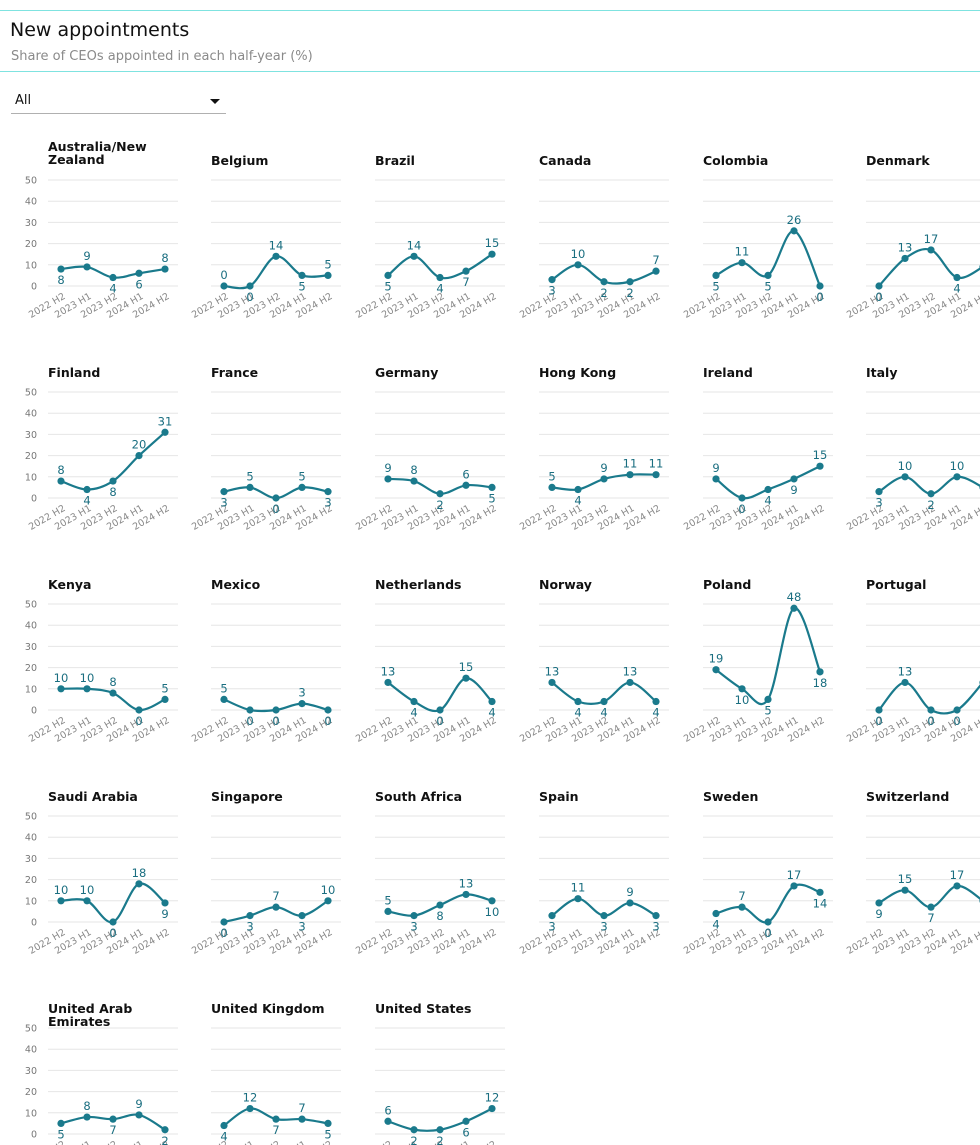  Describe the element at coordinates (465, 1132) in the screenshot. I see `data-label: 6` at that location.